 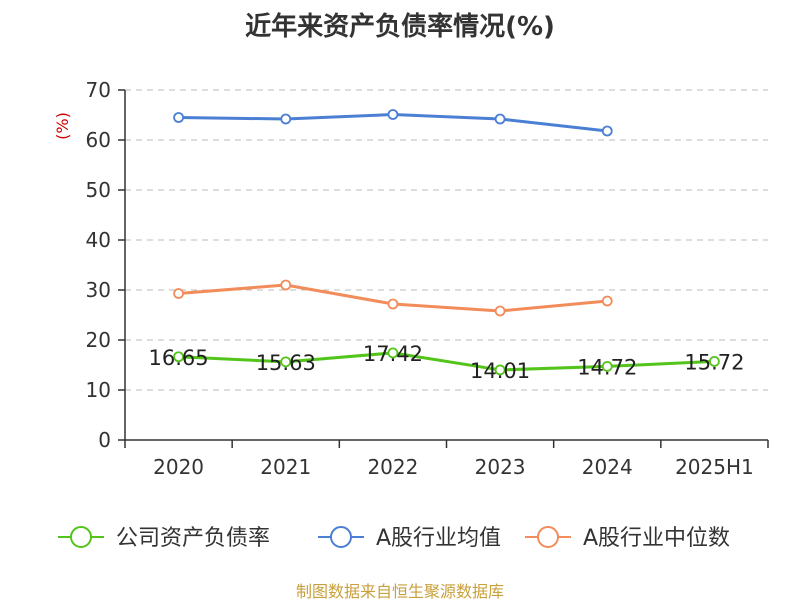 What do you see at coordinates (104, 440) in the screenshot?
I see `y-tick-label: 0` at bounding box center [104, 440].